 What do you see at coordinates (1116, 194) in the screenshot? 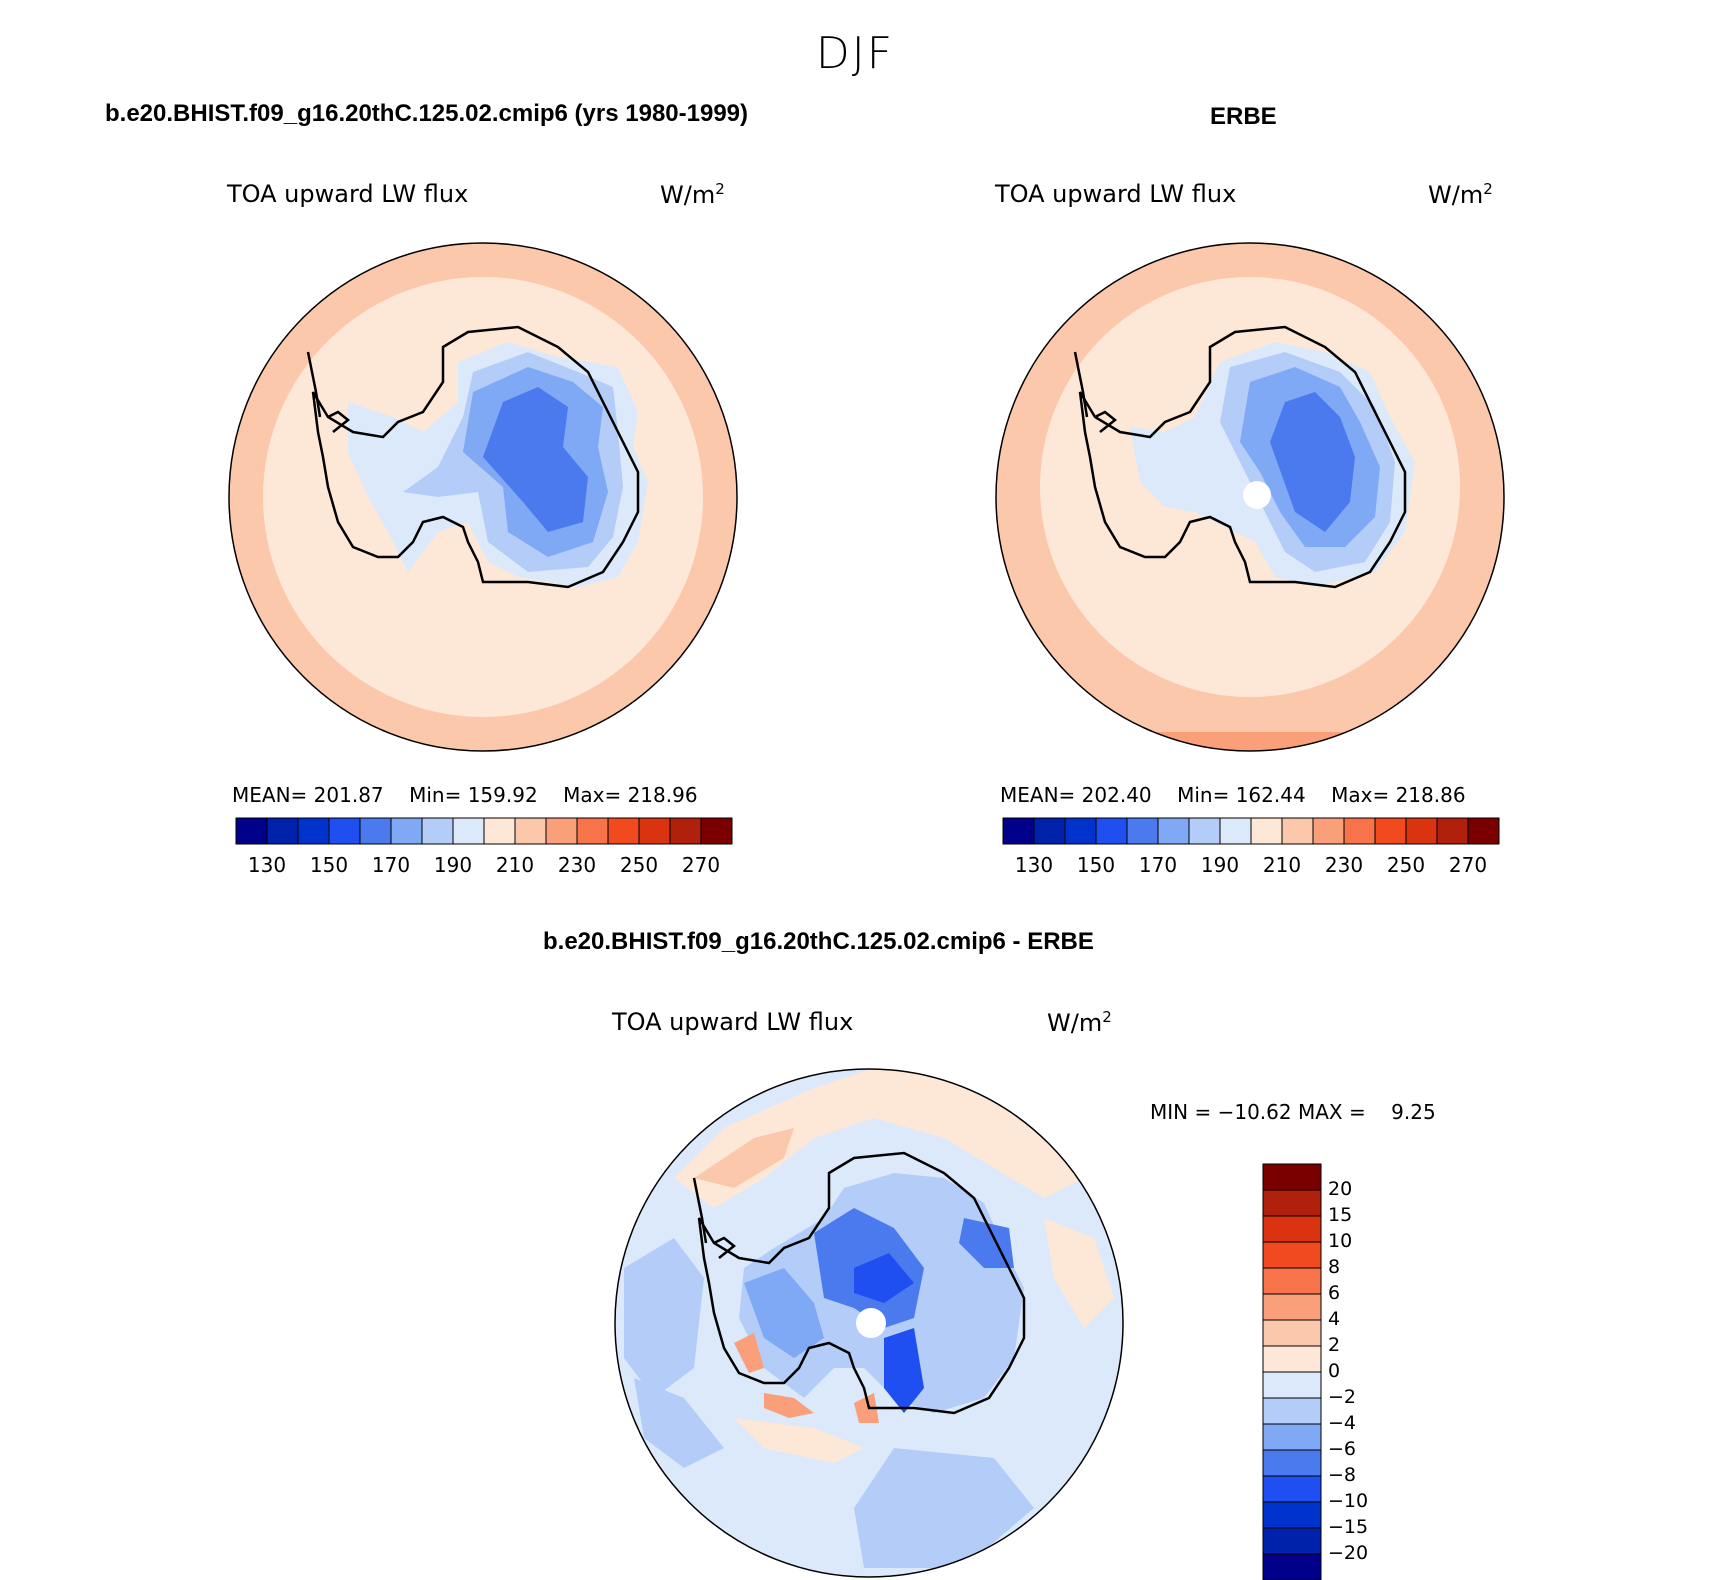
I see `obs-variable-label: TOA upward LW flux` at bounding box center [1116, 194].